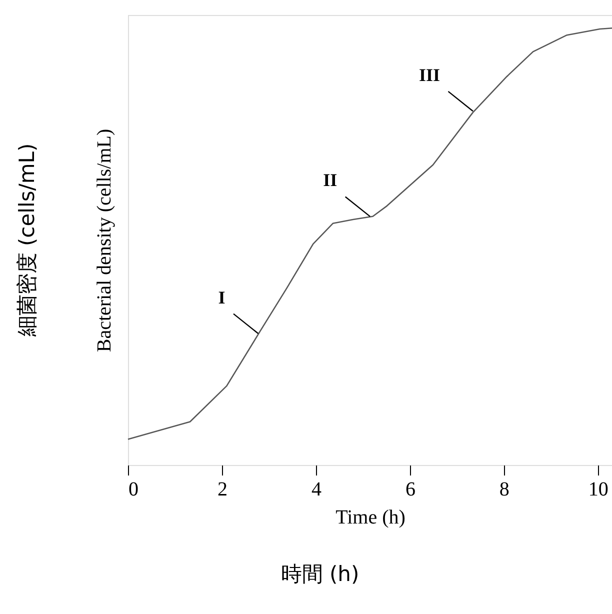 This screenshot has width=612, height=614. What do you see at coordinates (222, 297) in the screenshot?
I see `annotation: I` at bounding box center [222, 297].